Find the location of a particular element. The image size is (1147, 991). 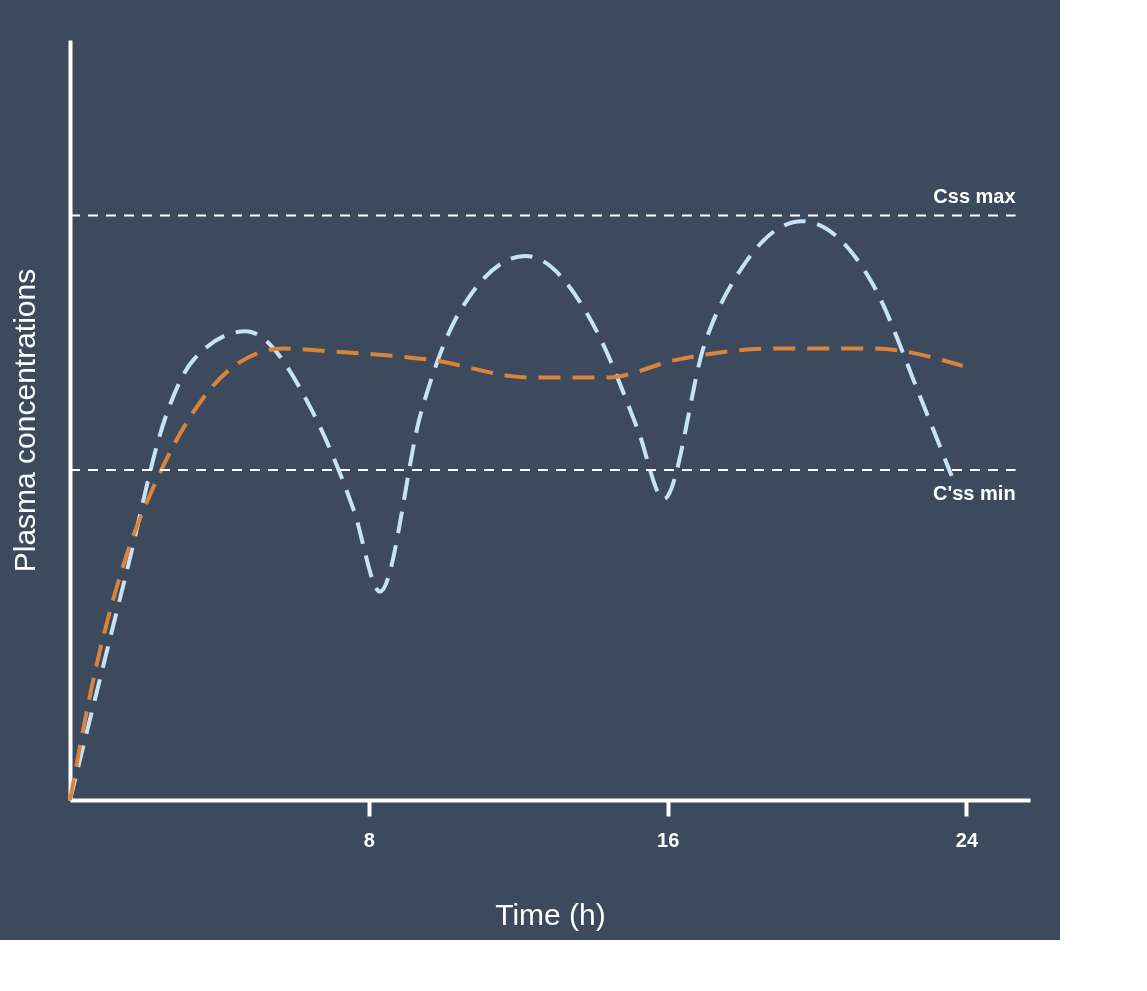

x-tick-label: 16 is located at coordinates (668, 839).